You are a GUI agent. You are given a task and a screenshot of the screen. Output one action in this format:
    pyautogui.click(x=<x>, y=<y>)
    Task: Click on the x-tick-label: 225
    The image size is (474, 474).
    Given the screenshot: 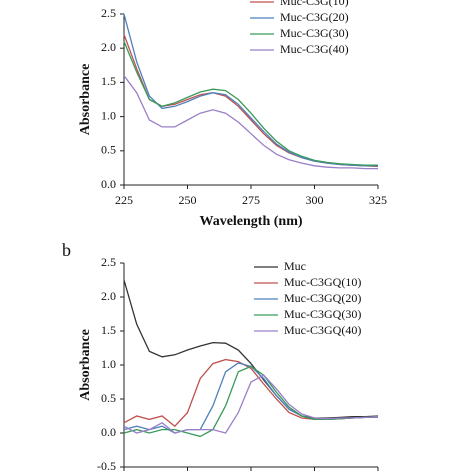 What is the action you would take?
    pyautogui.click(x=124, y=200)
    